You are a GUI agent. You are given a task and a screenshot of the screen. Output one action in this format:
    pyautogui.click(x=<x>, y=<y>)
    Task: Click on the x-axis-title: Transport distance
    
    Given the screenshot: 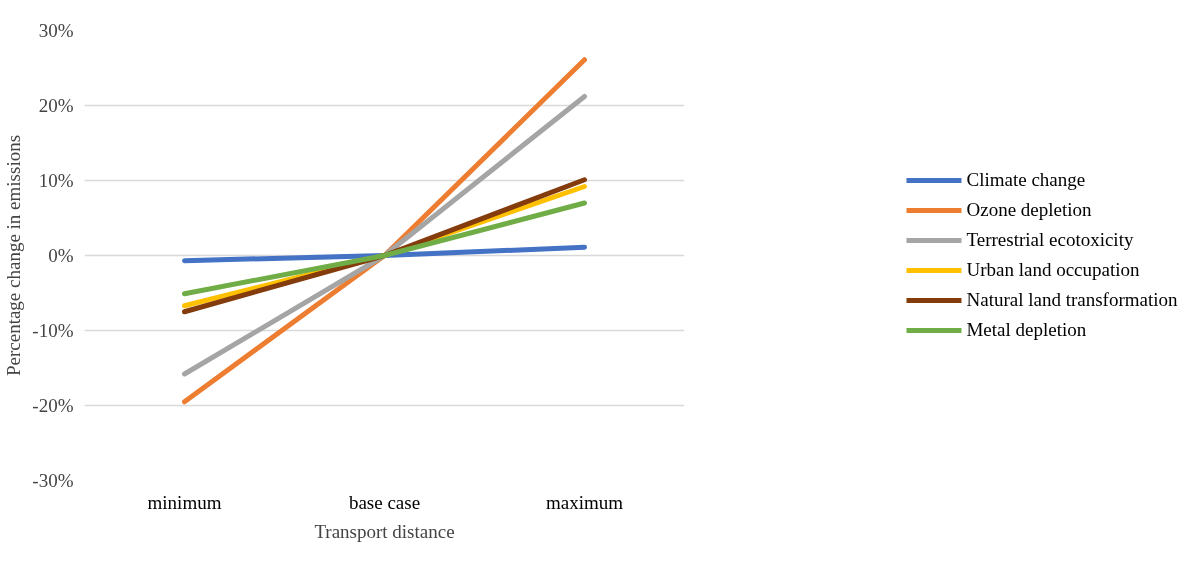 What is the action you would take?
    pyautogui.click(x=384, y=531)
    